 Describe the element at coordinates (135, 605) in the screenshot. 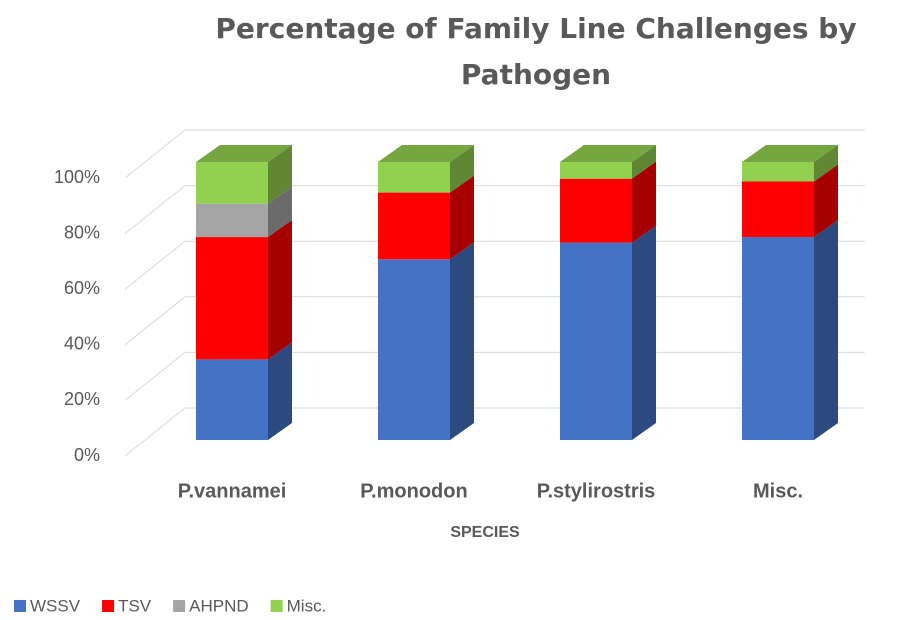

I see `legend-label: TSV` at that location.